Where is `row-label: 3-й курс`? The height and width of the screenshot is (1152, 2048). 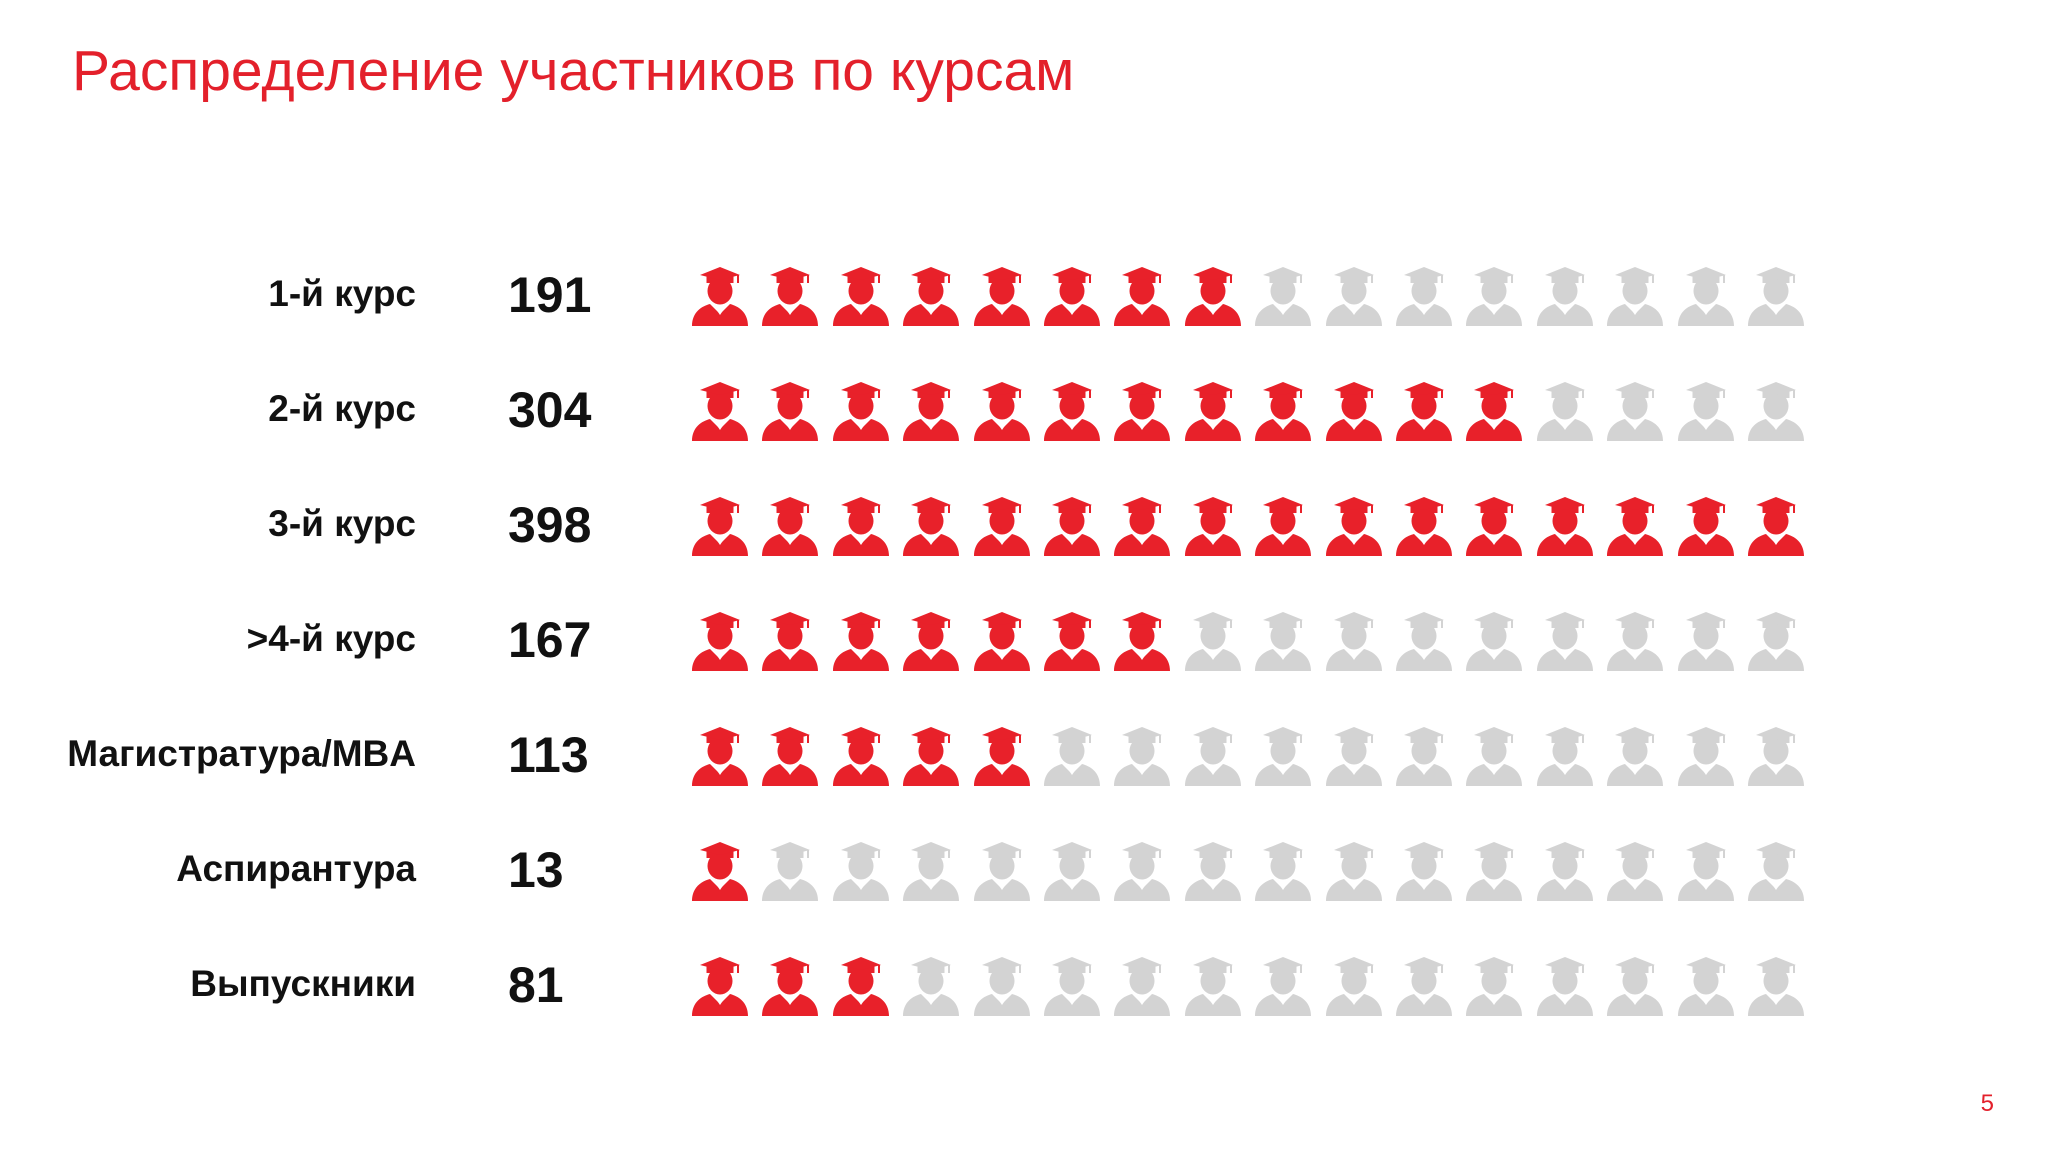
row-label: 3-й курс is located at coordinates (342, 523).